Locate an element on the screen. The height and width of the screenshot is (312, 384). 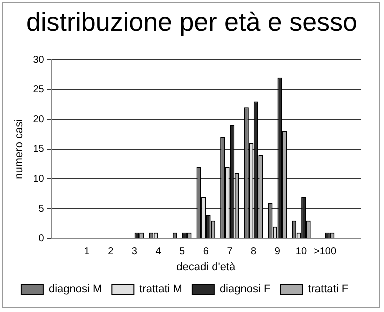
x-tick-label: 7 is located at coordinates (230, 252).